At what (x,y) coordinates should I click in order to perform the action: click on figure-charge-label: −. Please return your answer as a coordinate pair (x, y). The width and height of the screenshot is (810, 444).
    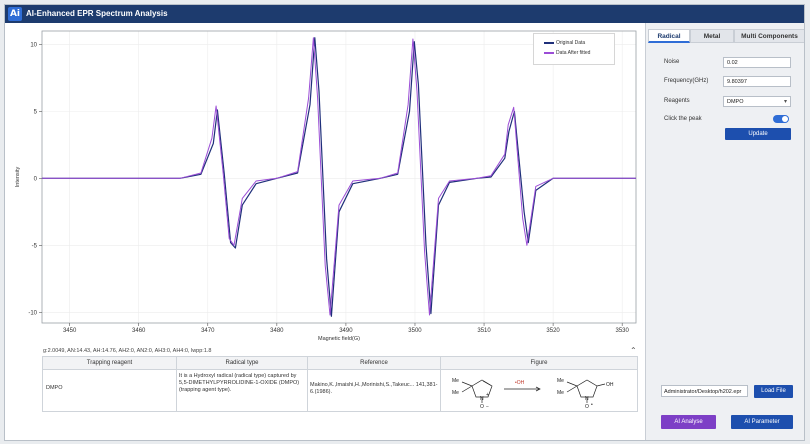
    Looking at the image, I should click on (487, 407).